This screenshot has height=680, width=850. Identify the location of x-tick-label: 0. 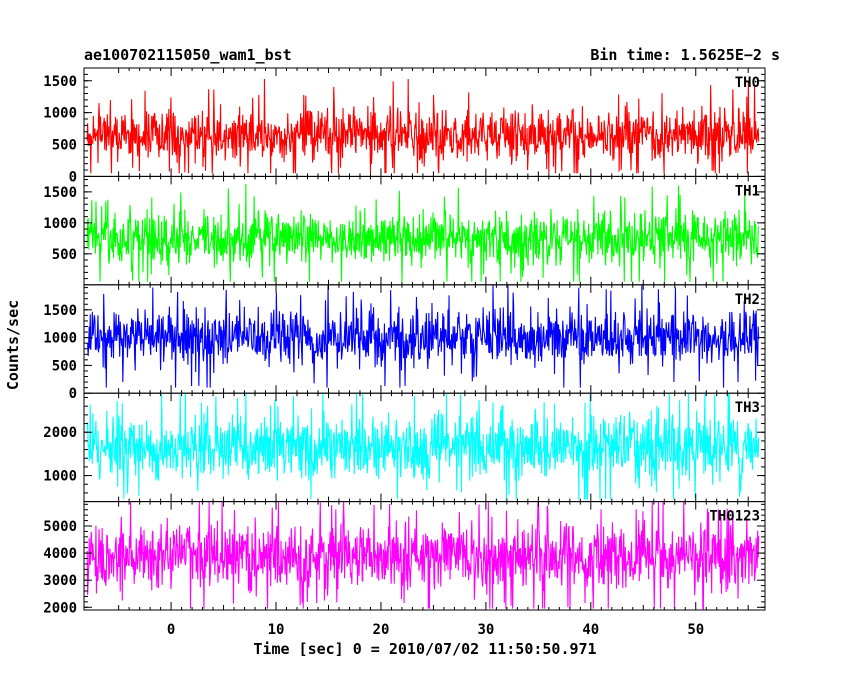
(171, 630).